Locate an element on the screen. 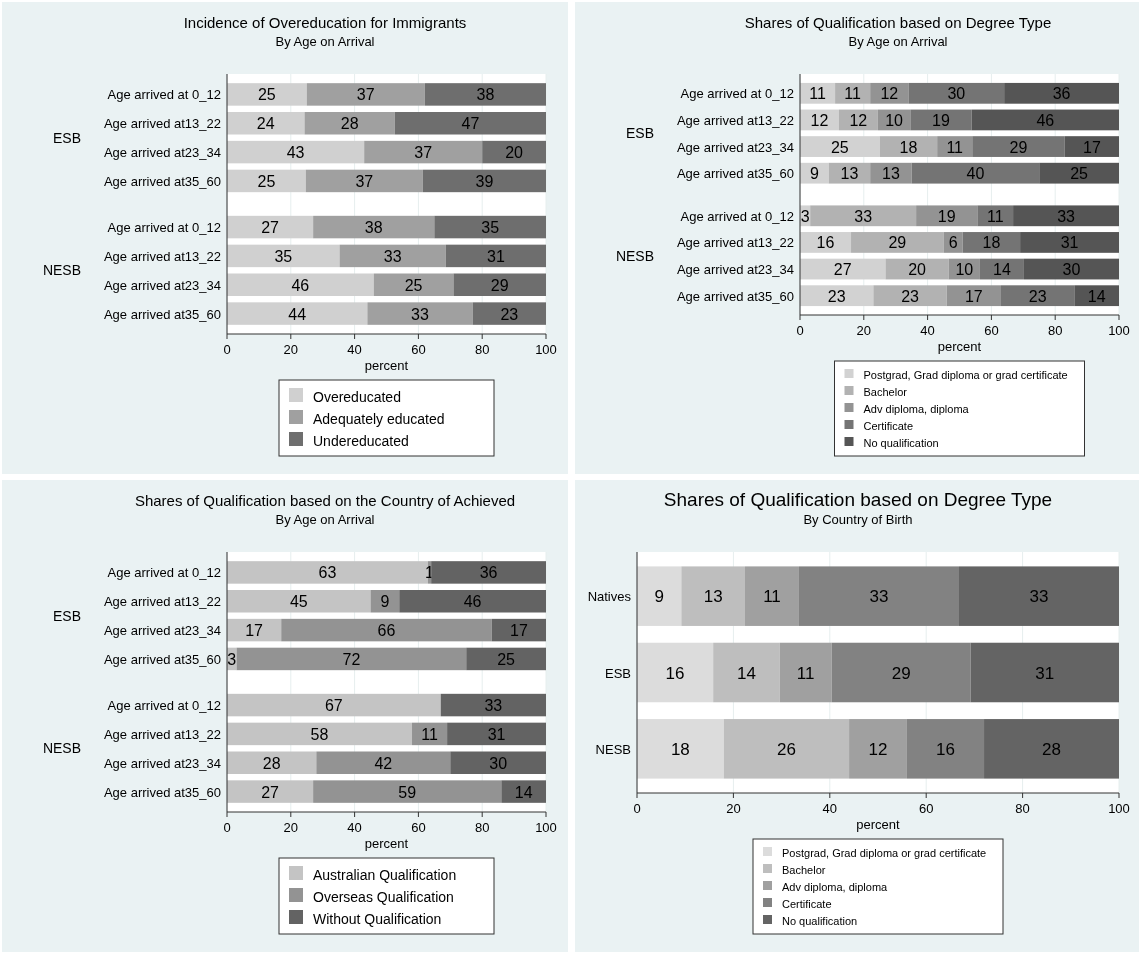  data-label: 35 is located at coordinates (490, 228).